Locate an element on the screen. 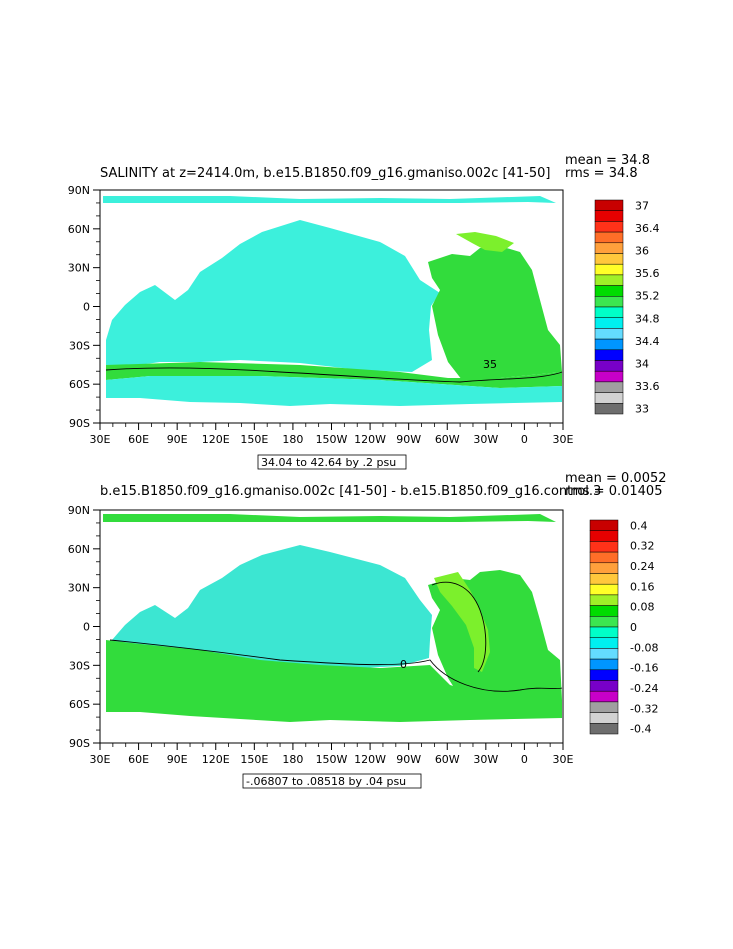 The image size is (733, 949). lat-tick-label: 60N is located at coordinates (79, 229).